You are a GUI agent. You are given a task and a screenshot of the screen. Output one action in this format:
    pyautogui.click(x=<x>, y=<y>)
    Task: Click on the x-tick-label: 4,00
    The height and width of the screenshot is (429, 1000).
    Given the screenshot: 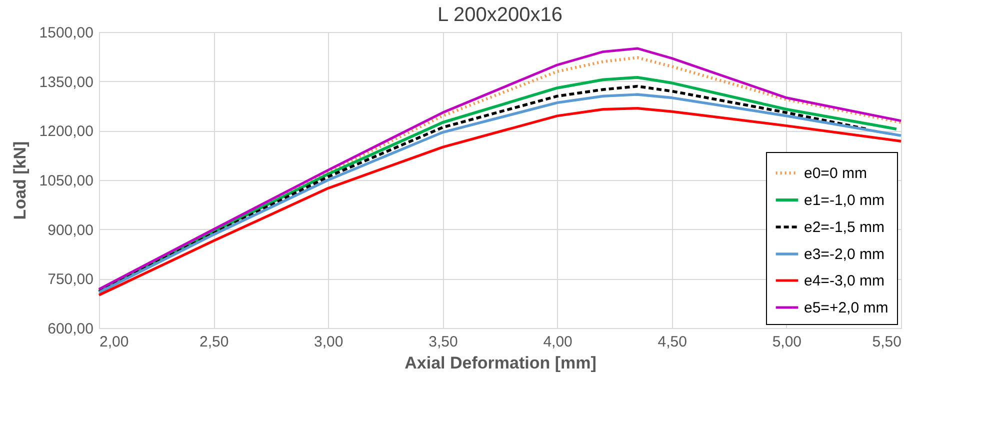 What is the action you would take?
    pyautogui.click(x=557, y=342)
    